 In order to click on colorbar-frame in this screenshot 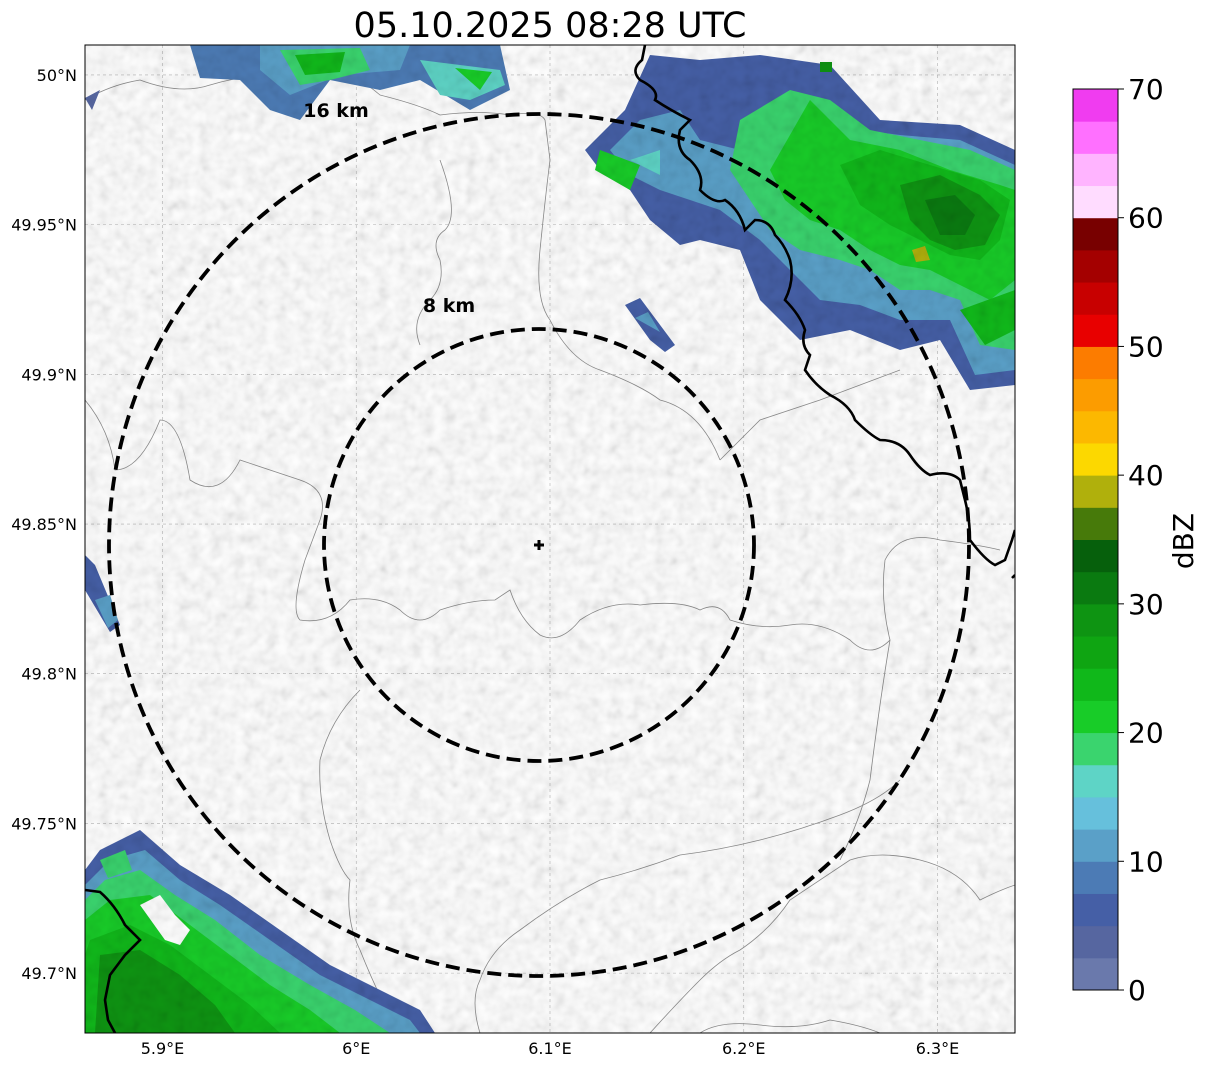, I will do `click(1095, 539)`.